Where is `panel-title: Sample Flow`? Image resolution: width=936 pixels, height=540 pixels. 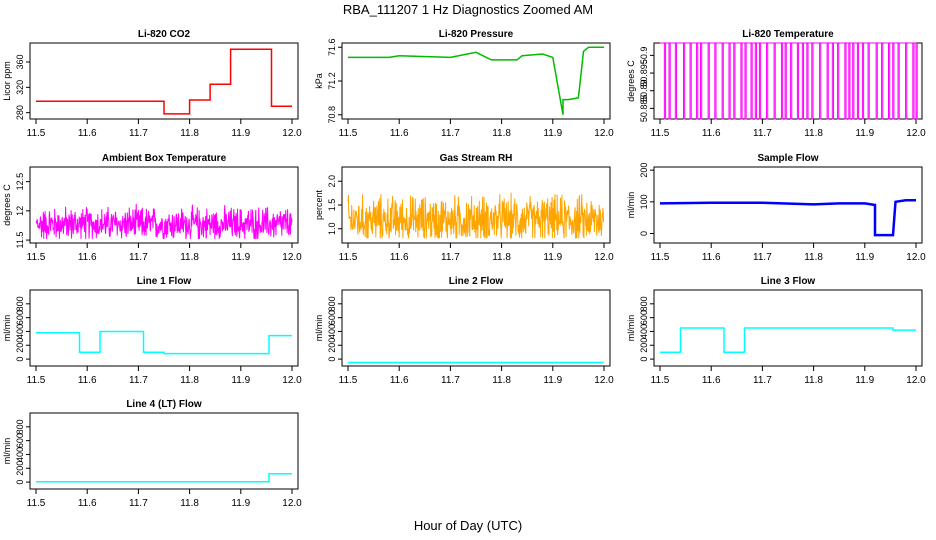
panel-title: Sample Flow is located at coordinates (787, 158).